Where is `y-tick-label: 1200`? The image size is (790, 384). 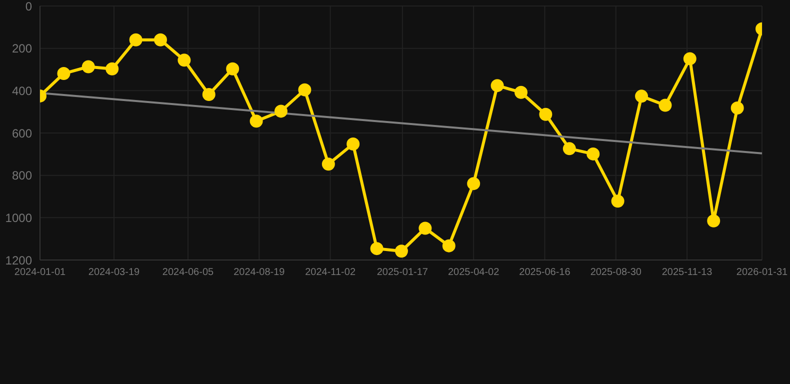
y-tick-label: 1200 is located at coordinates (18, 260).